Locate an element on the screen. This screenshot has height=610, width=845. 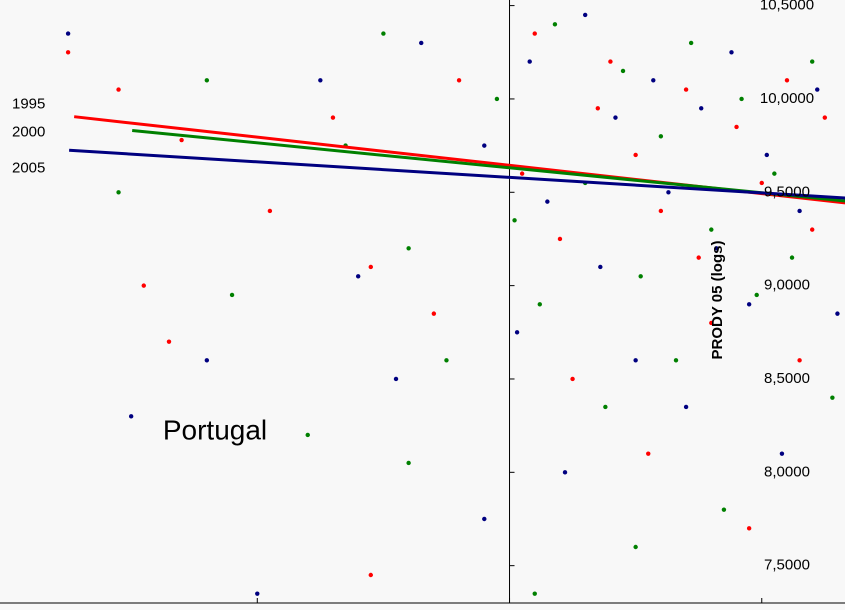
y-tick-label: 9,0000 is located at coordinates (787, 285).